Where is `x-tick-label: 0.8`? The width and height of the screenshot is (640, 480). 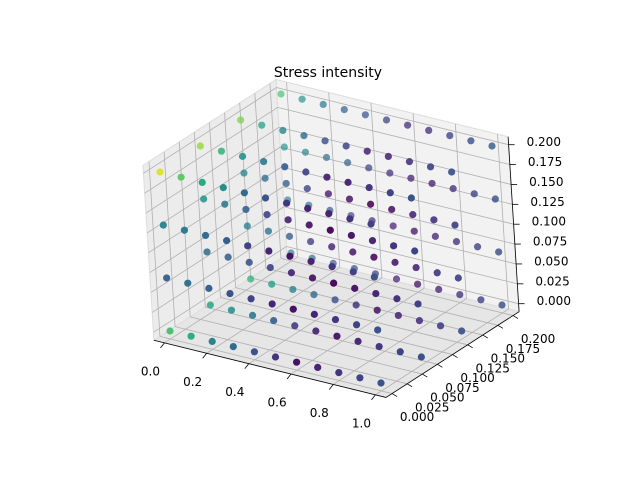
x-tick-label: 0.8 is located at coordinates (319, 413).